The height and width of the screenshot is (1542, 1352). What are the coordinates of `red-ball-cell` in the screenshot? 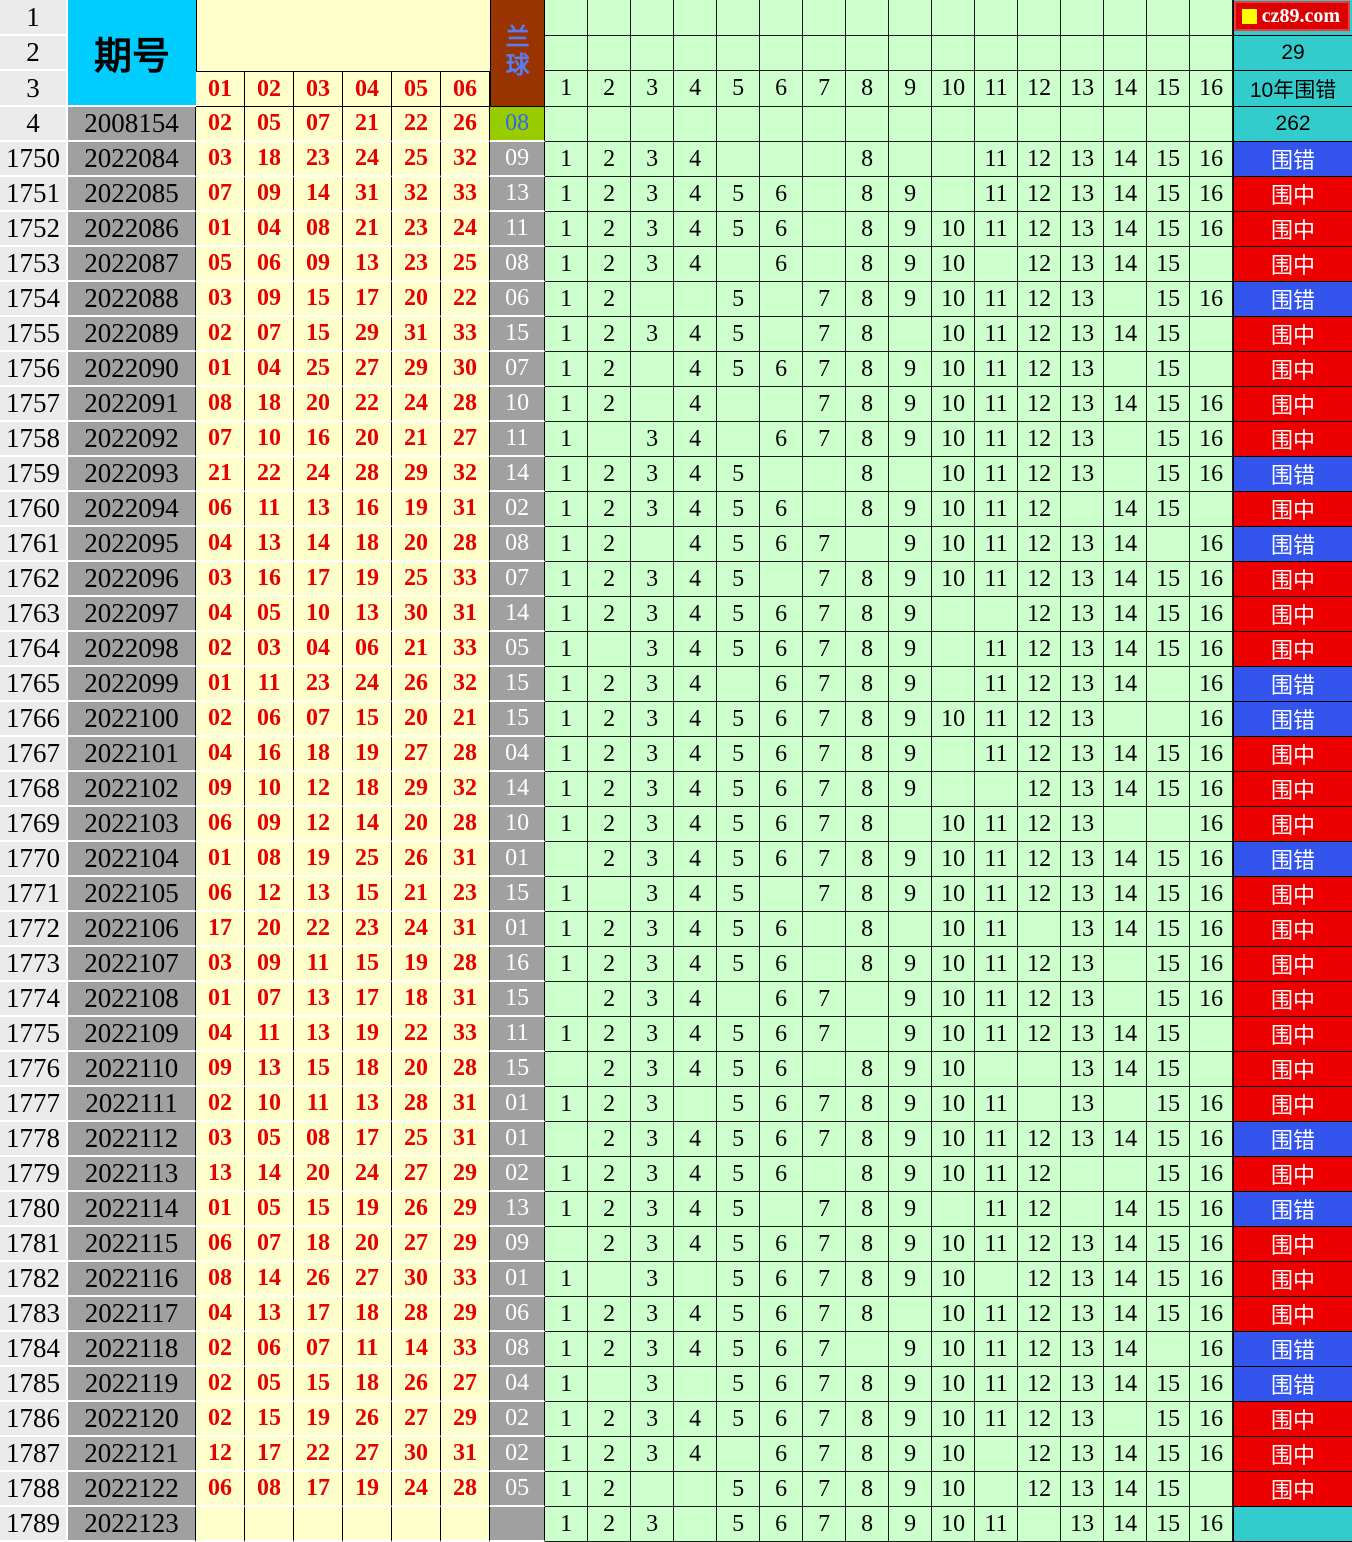 It's located at (220, 1524).